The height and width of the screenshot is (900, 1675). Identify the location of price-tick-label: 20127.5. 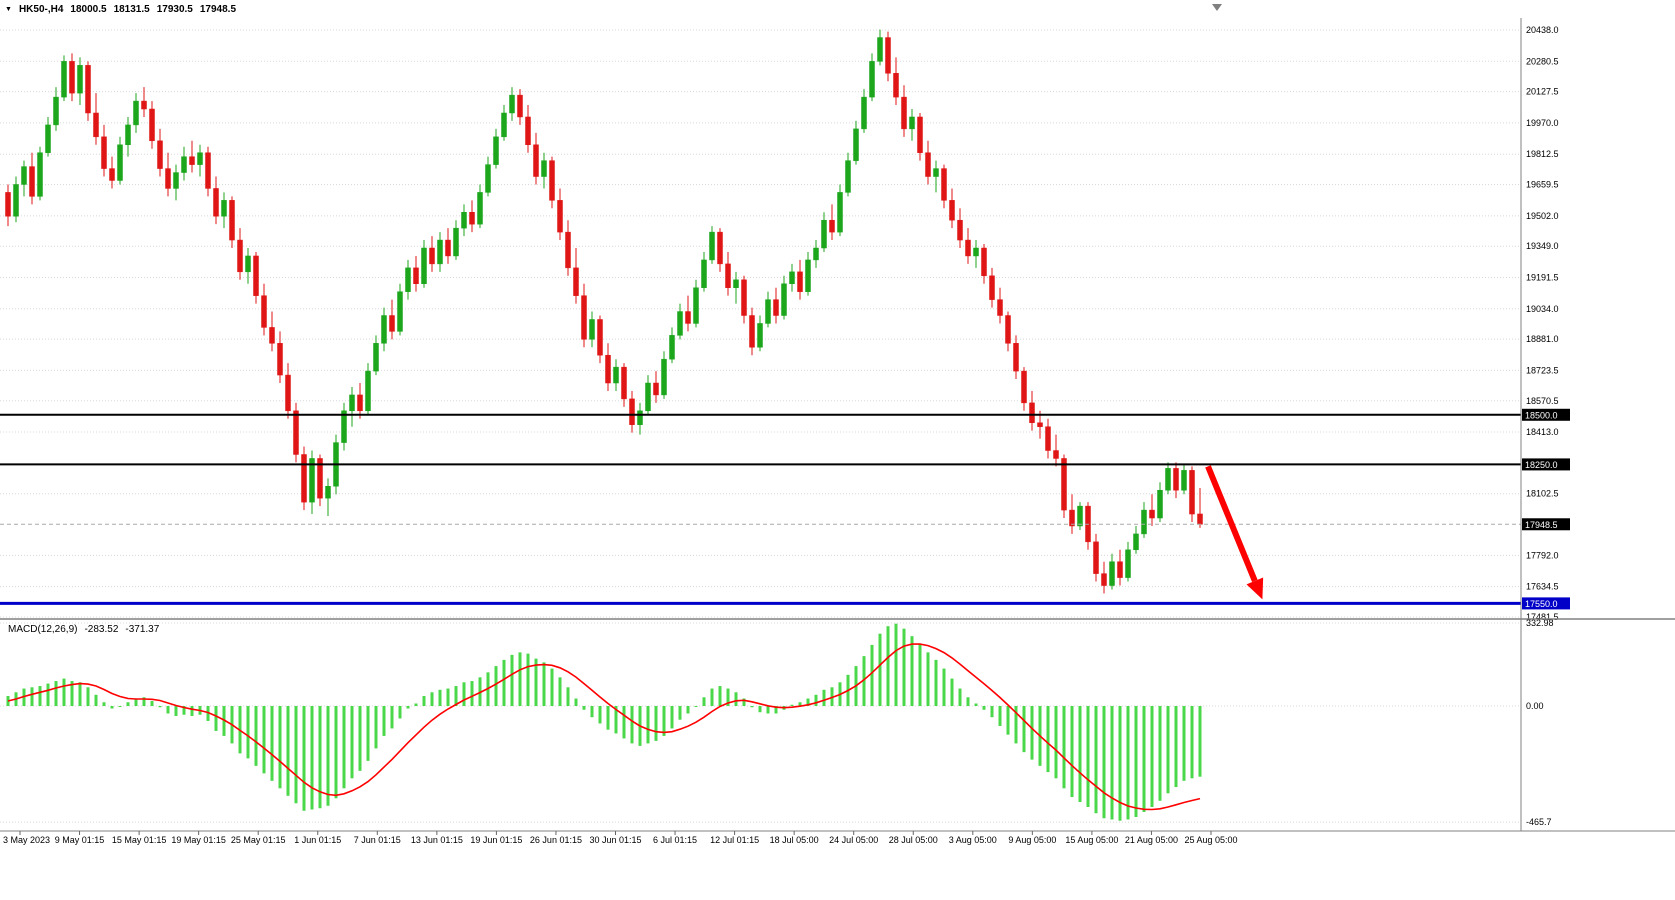
(1542, 92).